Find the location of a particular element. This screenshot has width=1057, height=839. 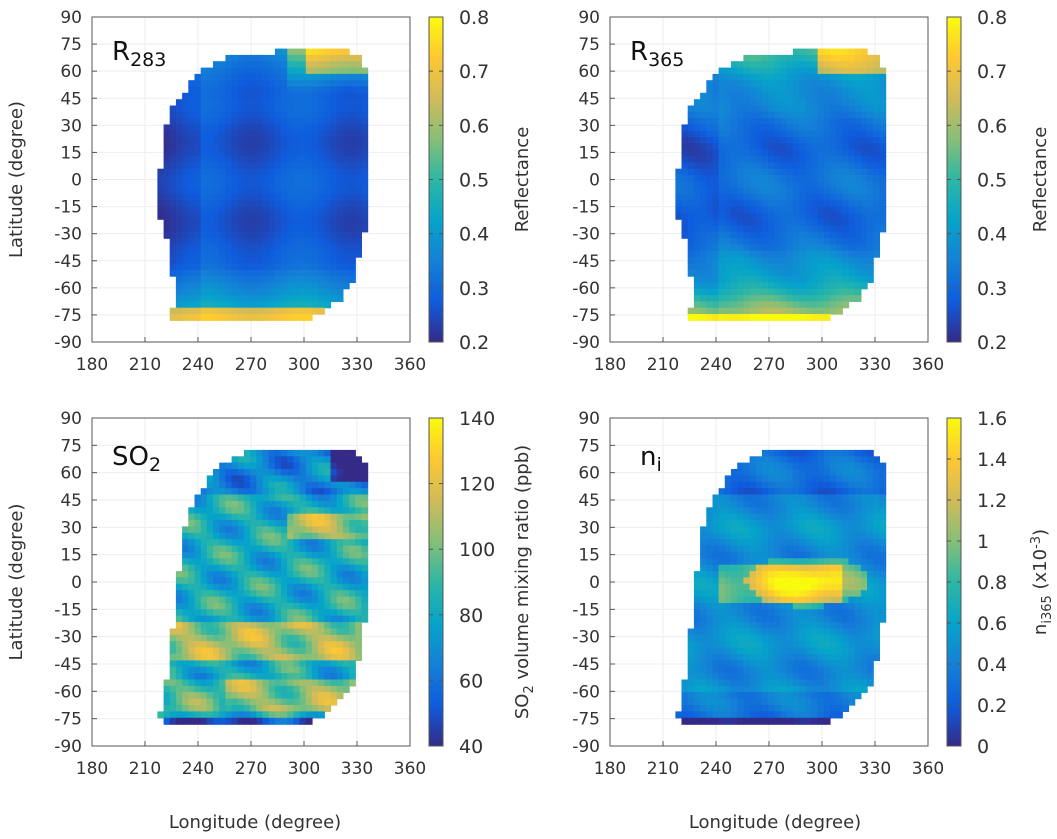

panel-label-base: SO is located at coordinates (130, 457).